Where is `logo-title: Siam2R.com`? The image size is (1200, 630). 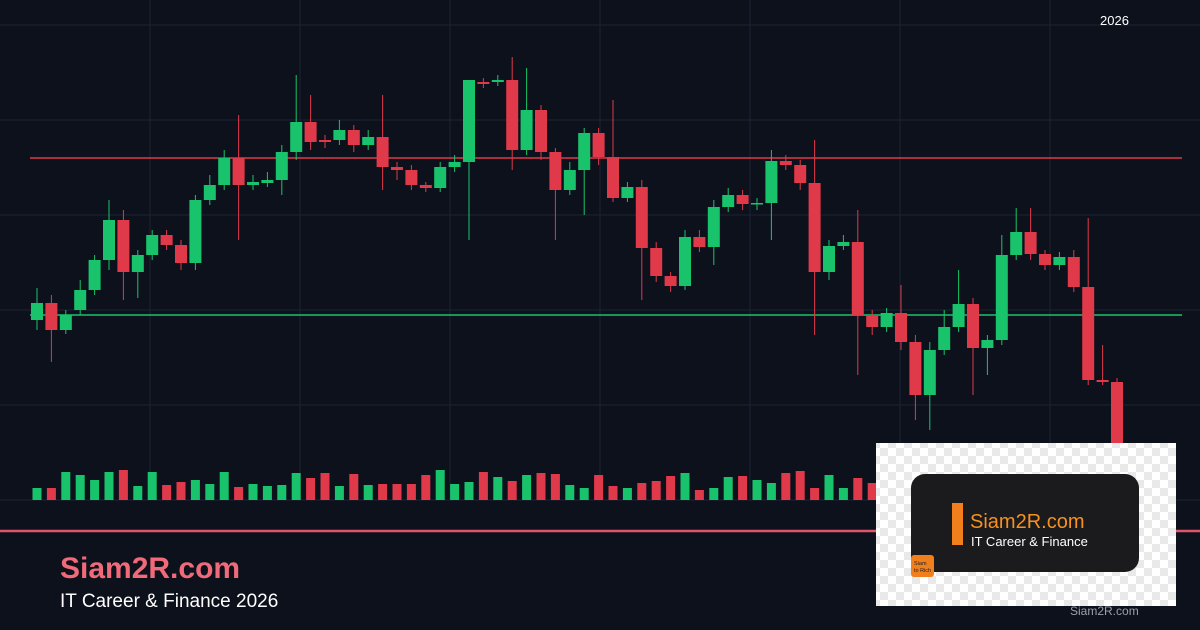
logo-title: Siam2R.com is located at coordinates (1027, 522).